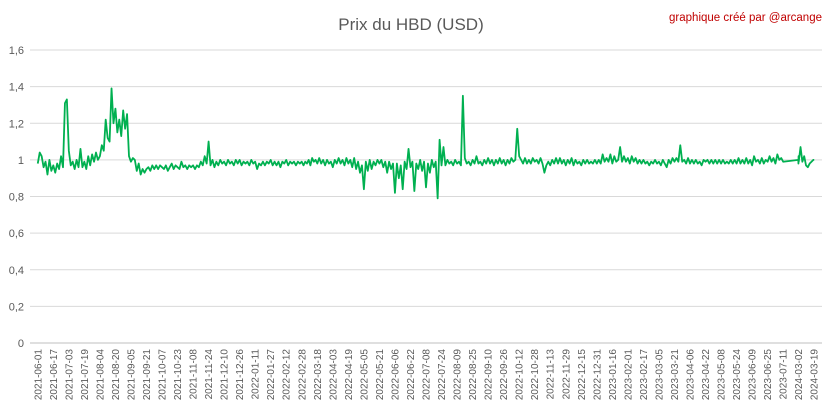 The image size is (832, 417). I want to click on x-tick-label: 2022-01-27, so click(271, 375).